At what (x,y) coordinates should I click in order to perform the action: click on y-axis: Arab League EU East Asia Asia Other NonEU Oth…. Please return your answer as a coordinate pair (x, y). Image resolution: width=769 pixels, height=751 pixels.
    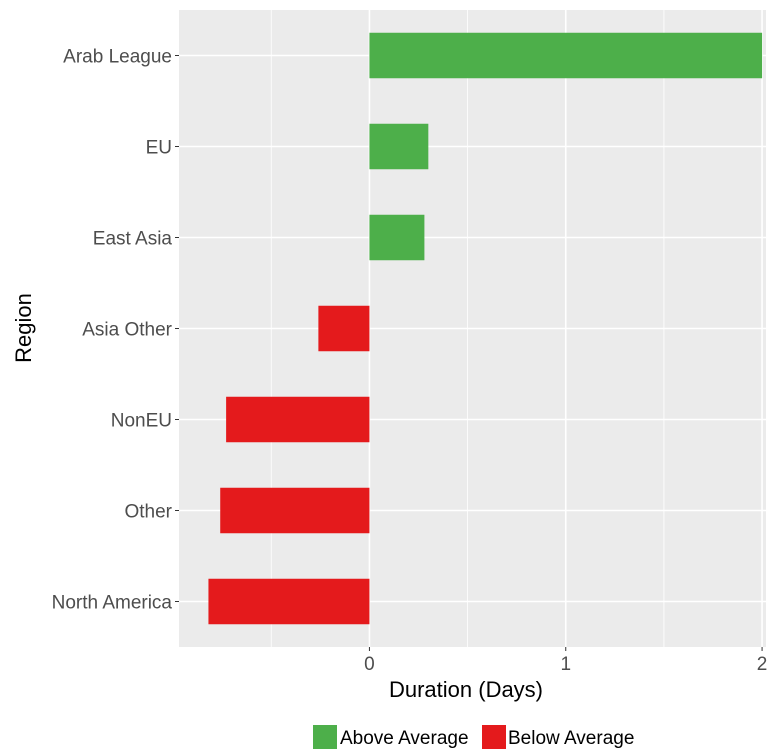
    Looking at the image, I should click on (115, 330).